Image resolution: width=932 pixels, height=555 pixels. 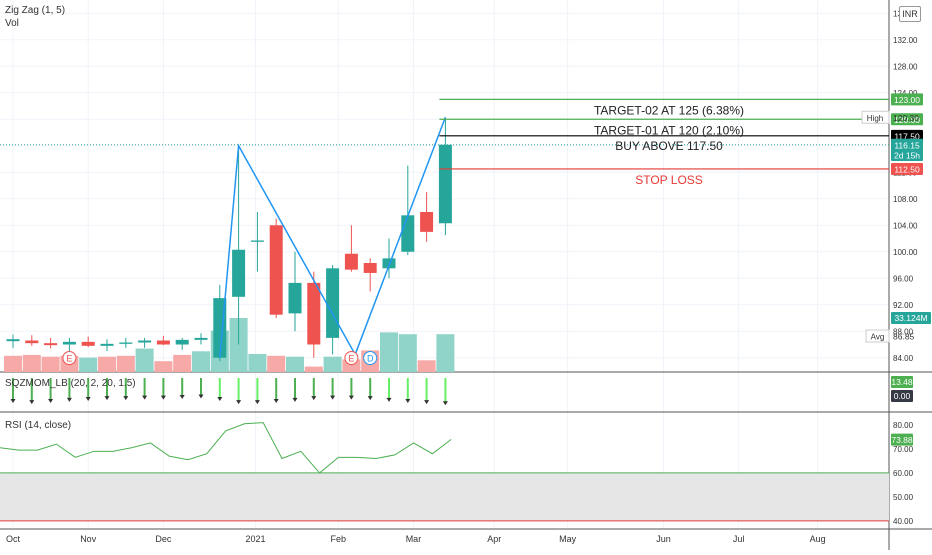 I want to click on price-tick-label: 92.00, so click(x=903, y=305).